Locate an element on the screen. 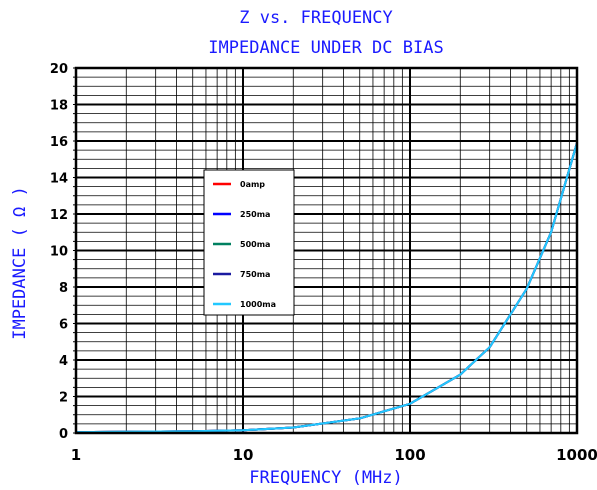  y-tick-label: 20 is located at coordinates (59, 69).